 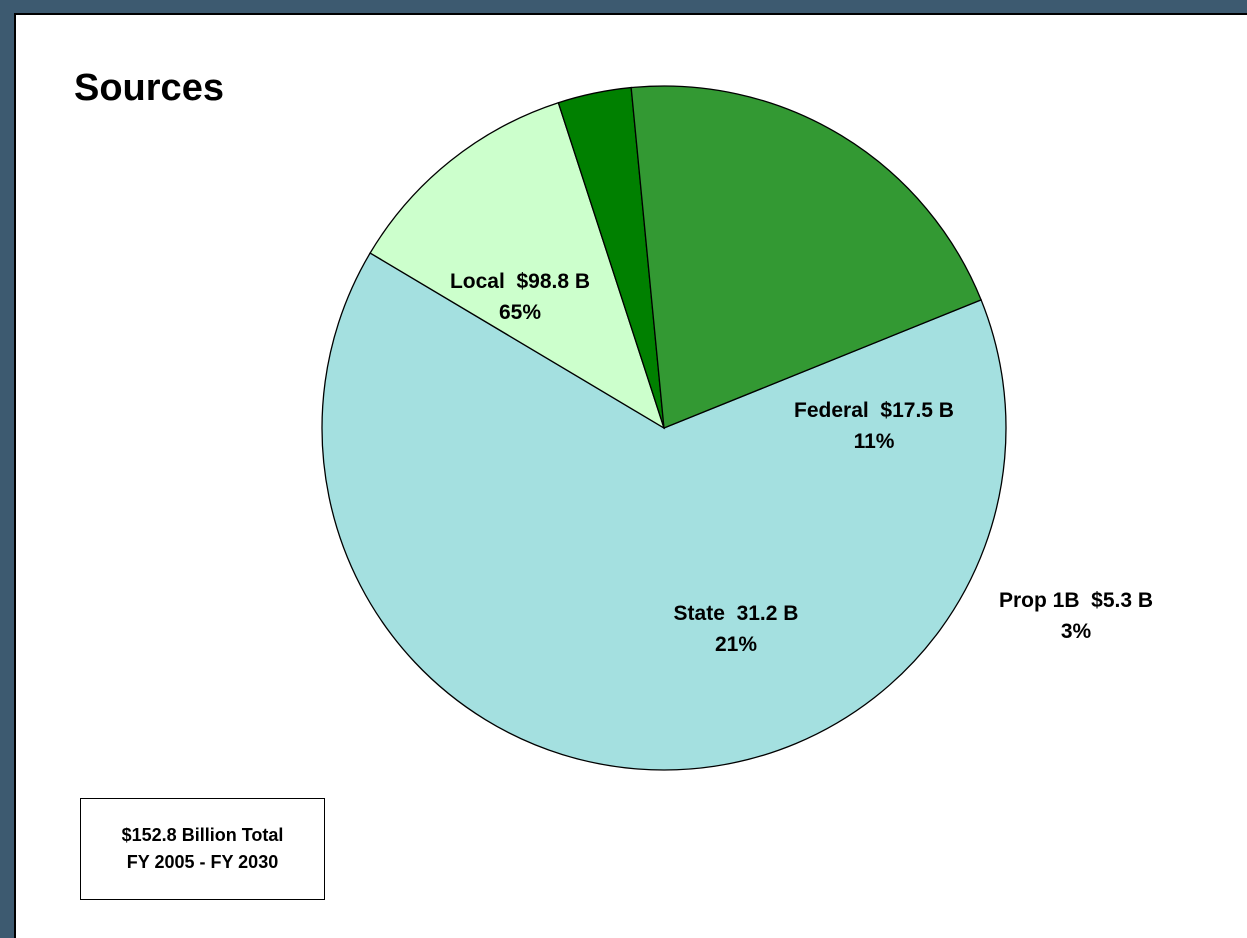 I want to click on slice-label-percent: 65%, so click(x=520, y=312).